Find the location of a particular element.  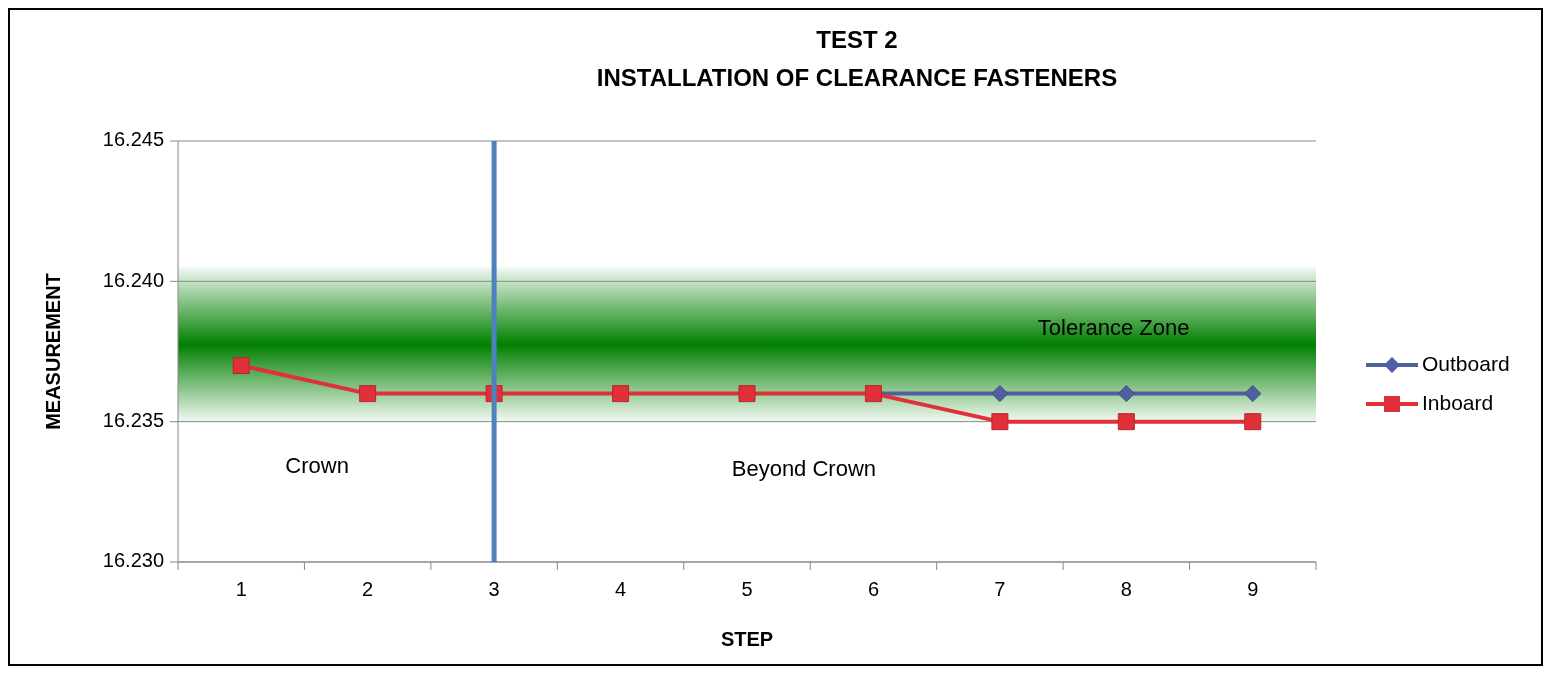

annotation: Crown is located at coordinates (317, 465).